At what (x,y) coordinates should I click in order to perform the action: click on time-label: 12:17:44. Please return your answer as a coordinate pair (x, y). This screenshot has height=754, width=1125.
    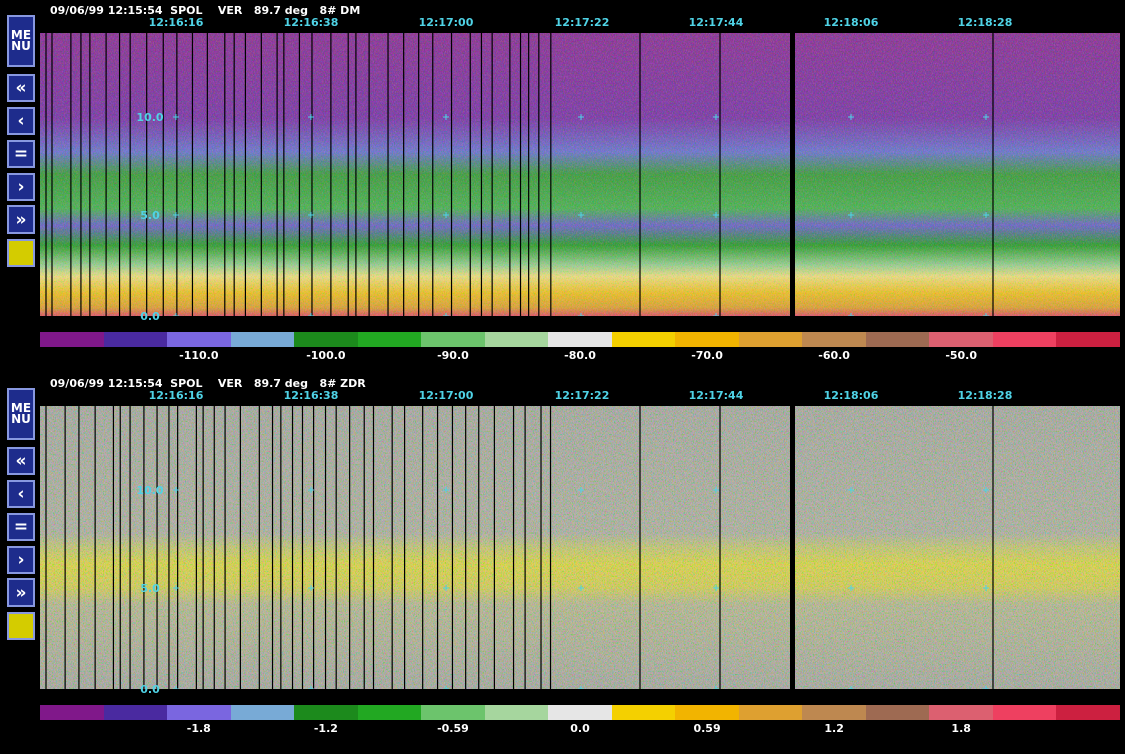
    Looking at the image, I should click on (716, 22).